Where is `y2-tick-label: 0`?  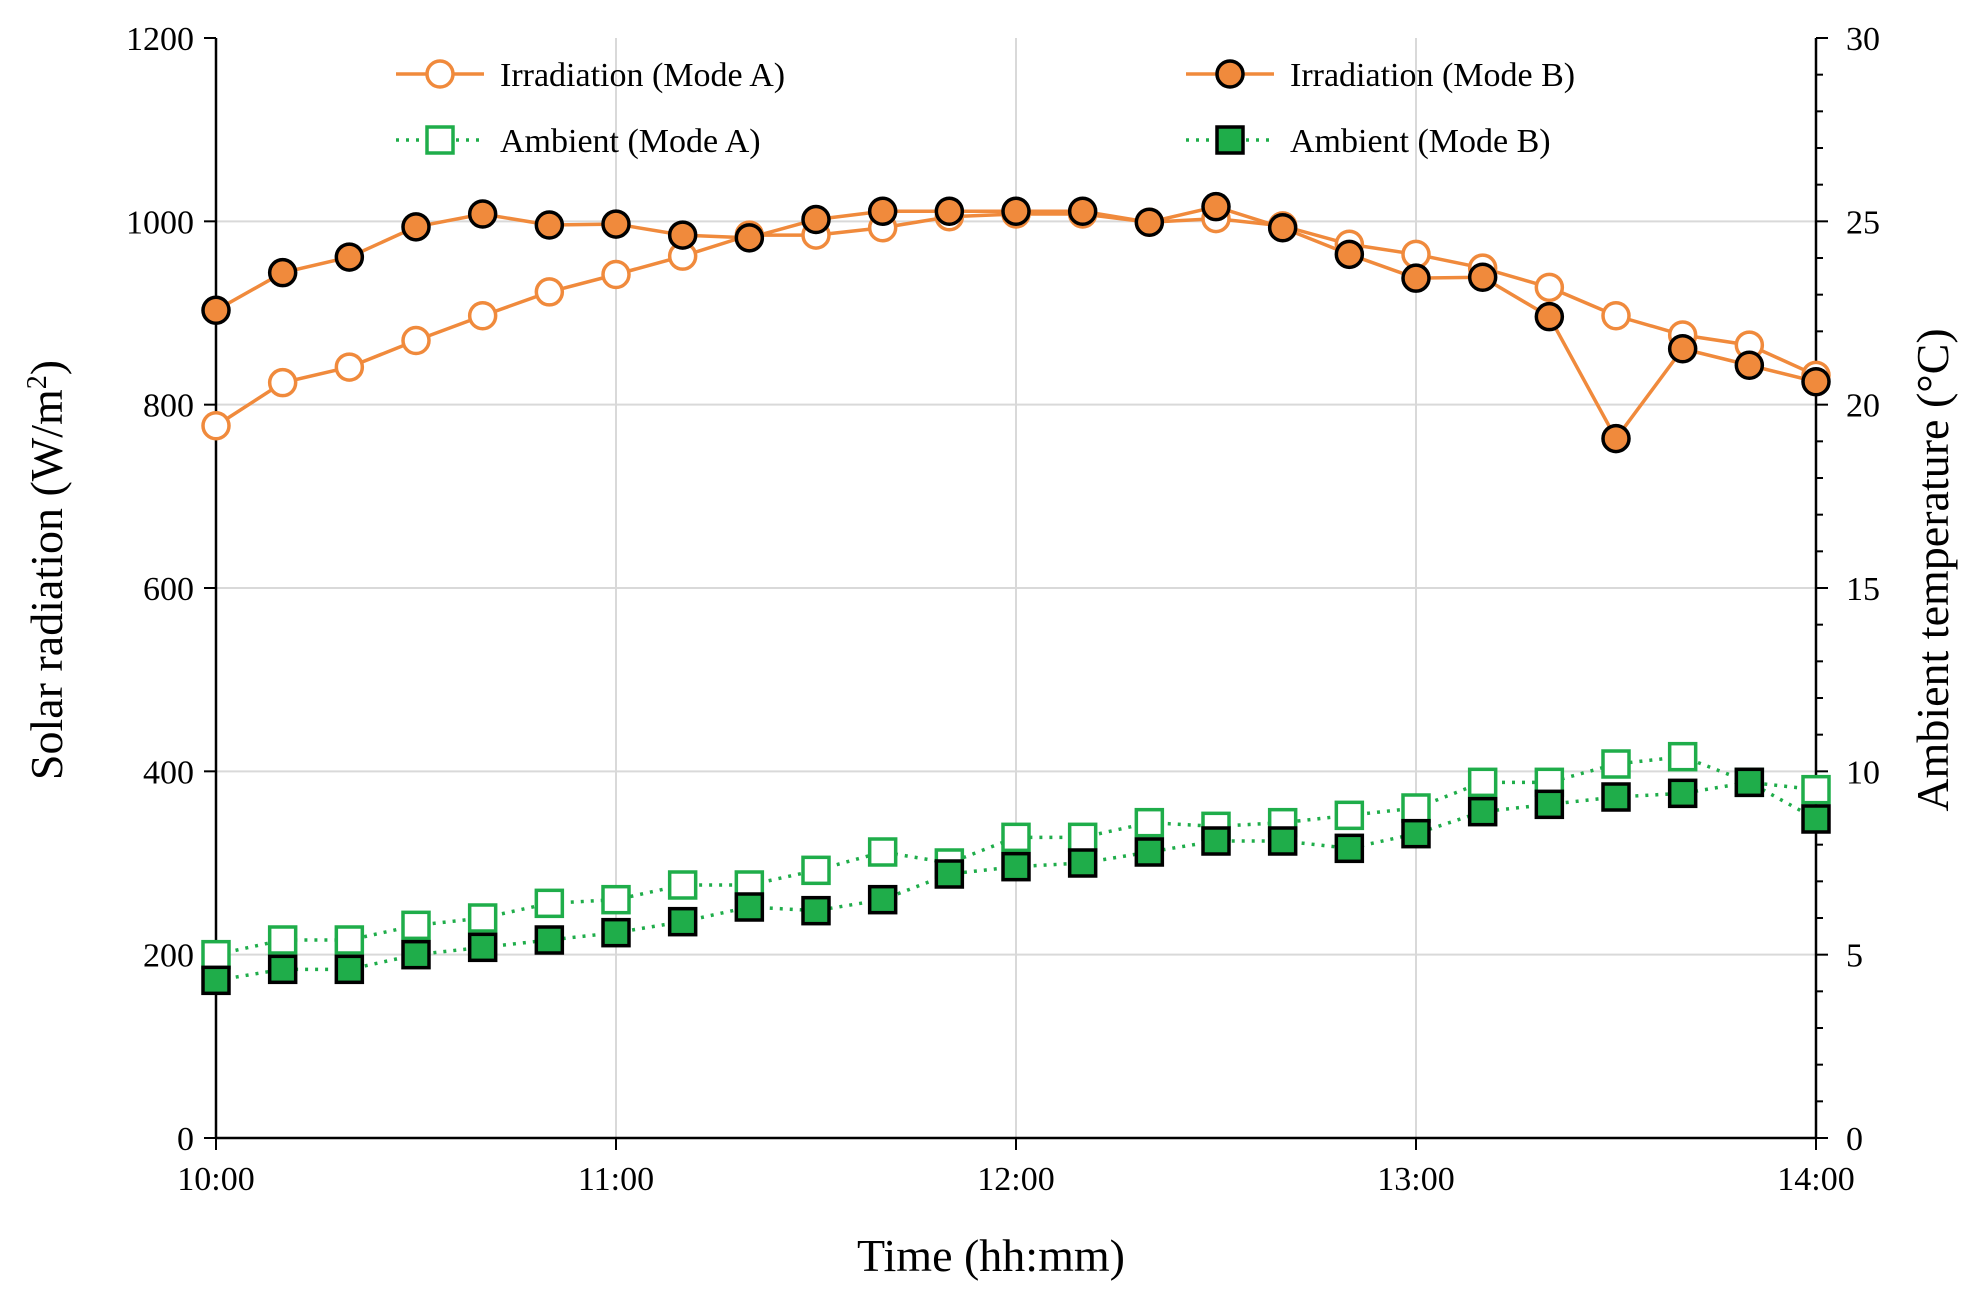 y2-tick-label: 0 is located at coordinates (1854, 1139).